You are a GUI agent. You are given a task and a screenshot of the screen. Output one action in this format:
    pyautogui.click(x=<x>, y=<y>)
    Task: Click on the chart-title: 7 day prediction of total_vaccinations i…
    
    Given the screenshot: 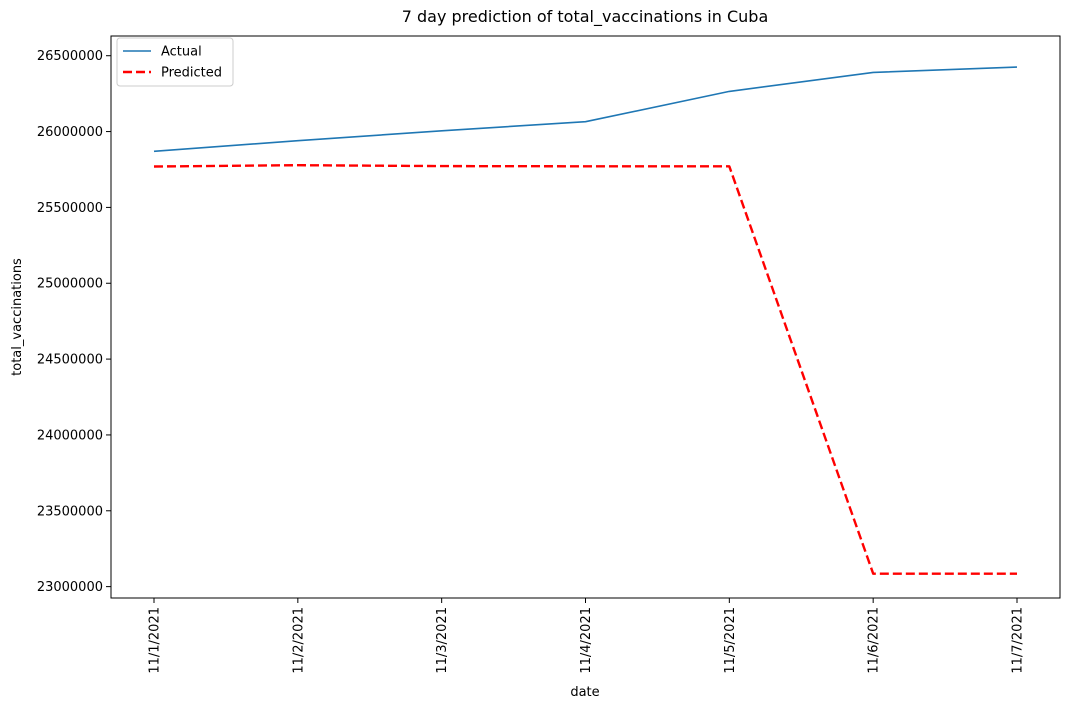 What is the action you would take?
    pyautogui.click(x=585, y=17)
    